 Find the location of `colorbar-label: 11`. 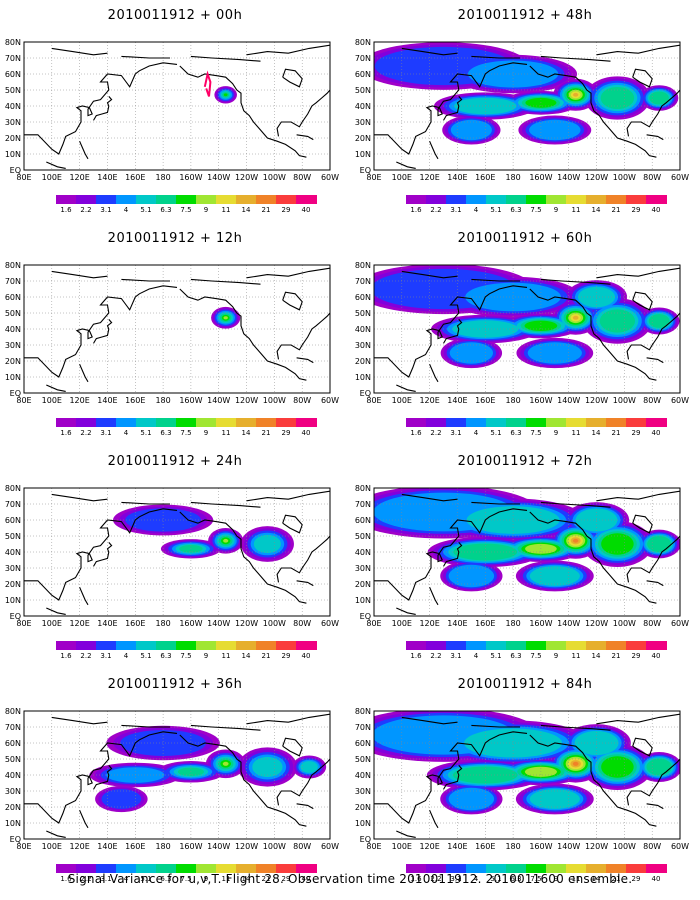

colorbar-label: 11 is located at coordinates (226, 656).